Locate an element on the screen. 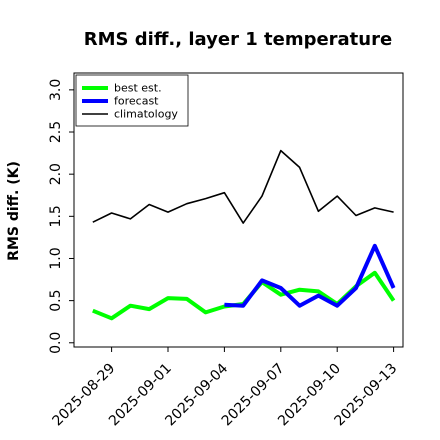 The image size is (440, 440). y-tick-label: 1.0 is located at coordinates (56, 258).